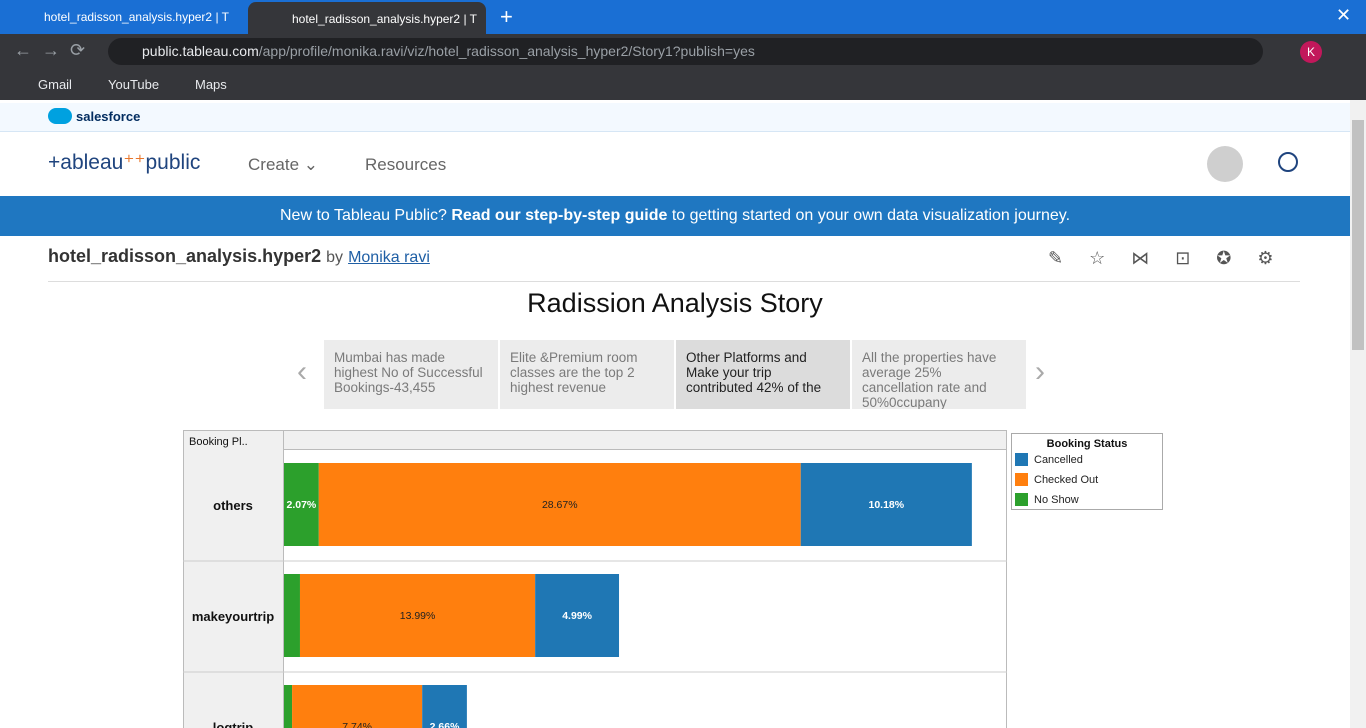  What do you see at coordinates (1358, 414) in the screenshot?
I see `scrollbar` at bounding box center [1358, 414].